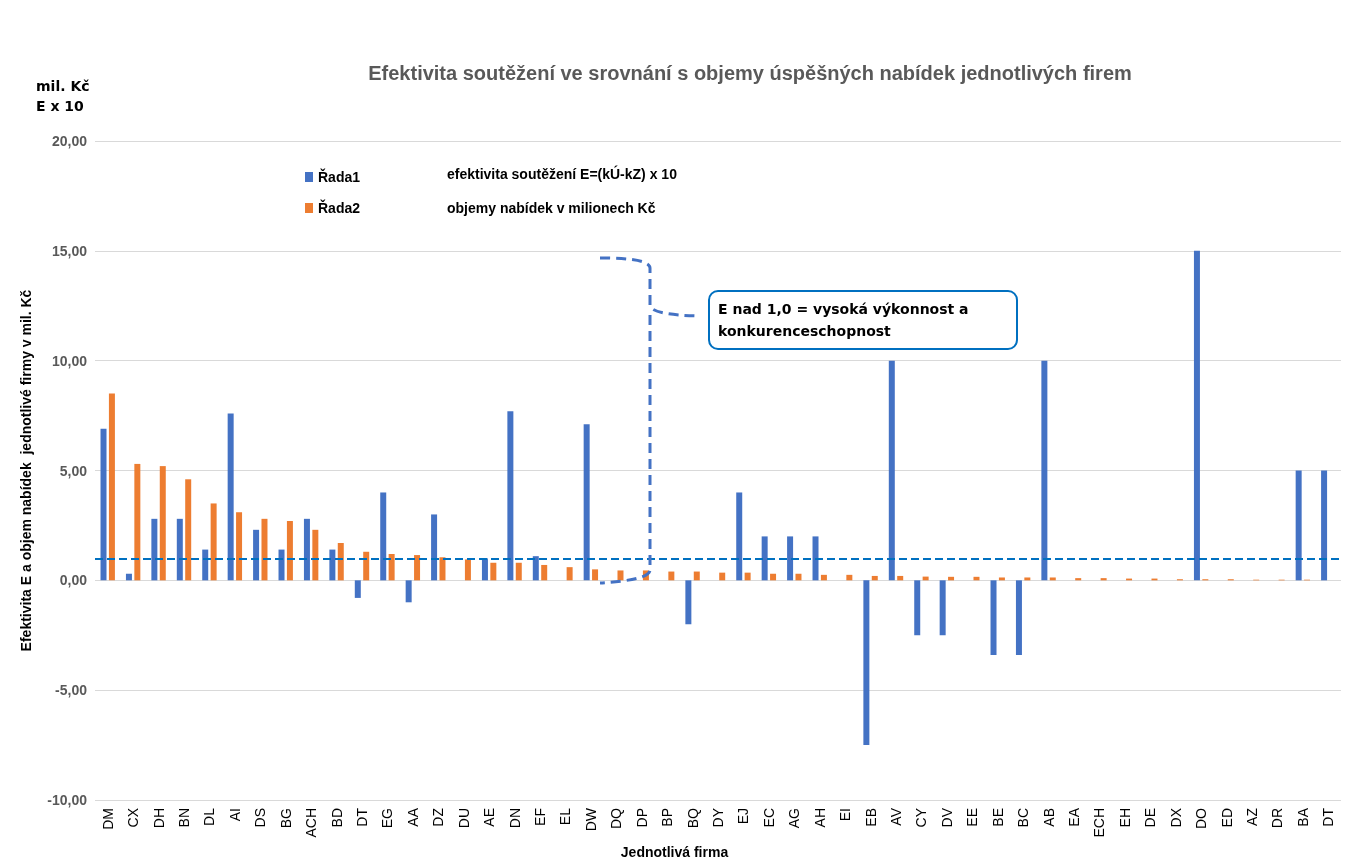 Image resolution: width=1349 pixels, height=864 pixels. What do you see at coordinates (667, 817) in the screenshot?
I see `x-tick-label: BP` at bounding box center [667, 817].